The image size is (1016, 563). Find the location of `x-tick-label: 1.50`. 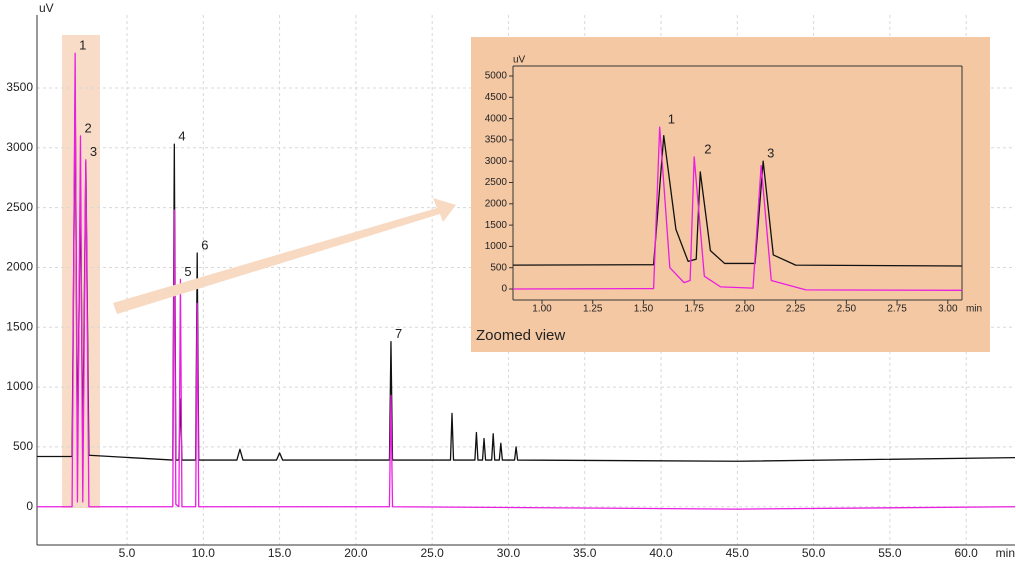

x-tick-label: 1.50 is located at coordinates (644, 309).